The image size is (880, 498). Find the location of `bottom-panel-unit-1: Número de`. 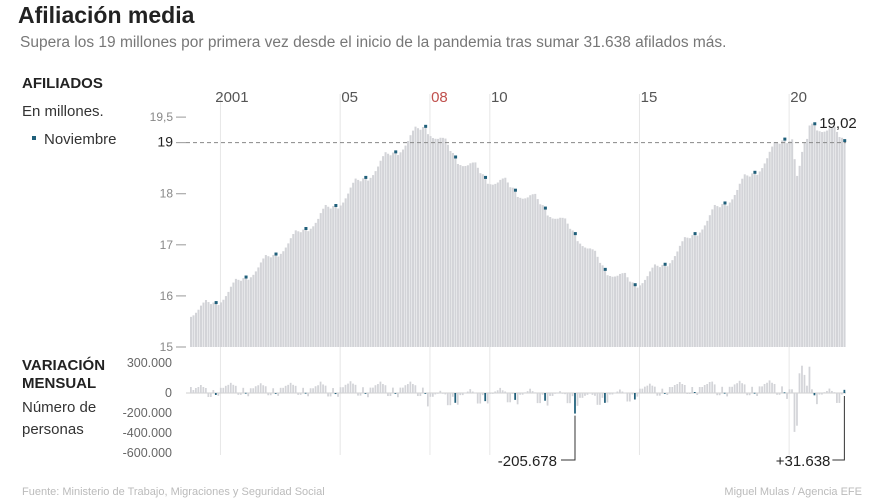

bottom-panel-unit-1: Número de is located at coordinates (59, 407).